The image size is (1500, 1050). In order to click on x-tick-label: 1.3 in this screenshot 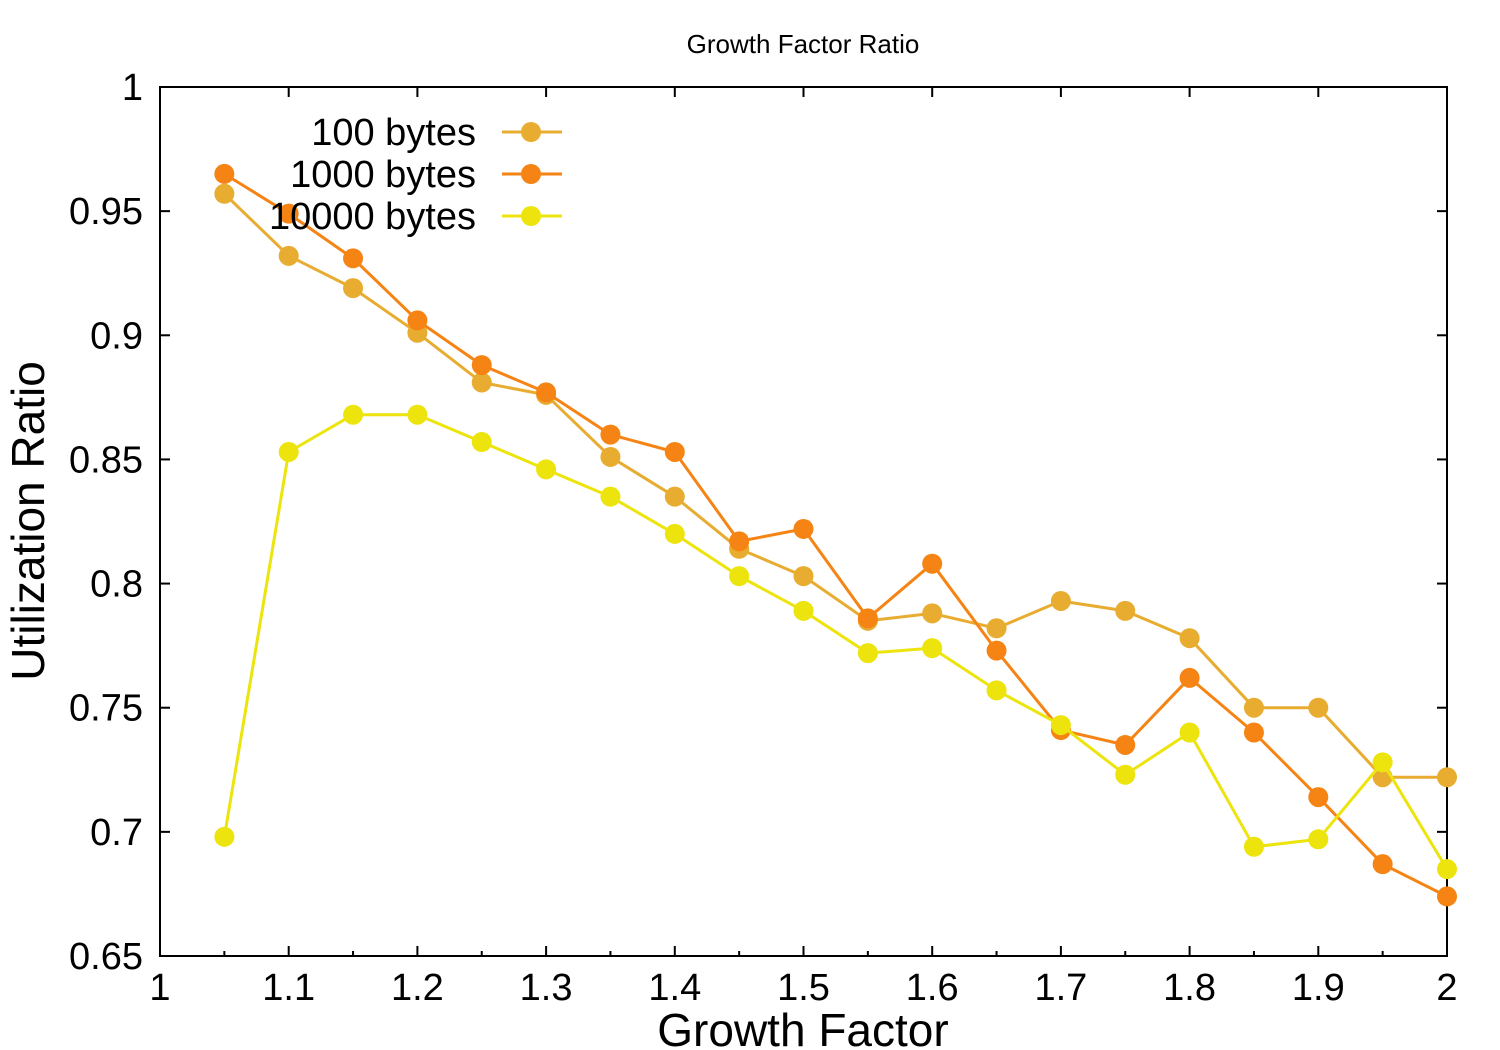, I will do `click(546, 988)`.